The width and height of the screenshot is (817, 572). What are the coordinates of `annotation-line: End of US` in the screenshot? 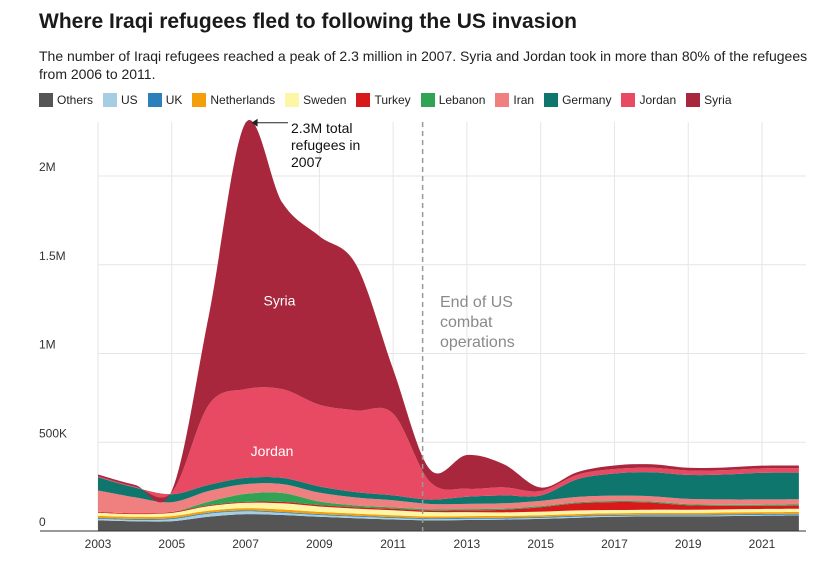 It's located at (476, 302).